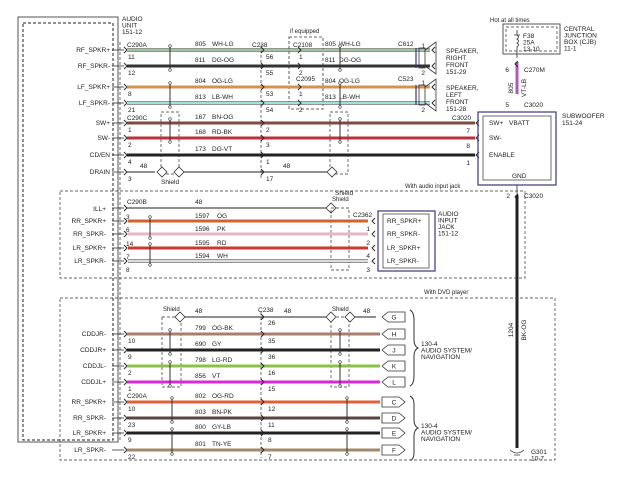  Describe the element at coordinates (179, 172) in the screenshot. I see `shield-icon` at that location.